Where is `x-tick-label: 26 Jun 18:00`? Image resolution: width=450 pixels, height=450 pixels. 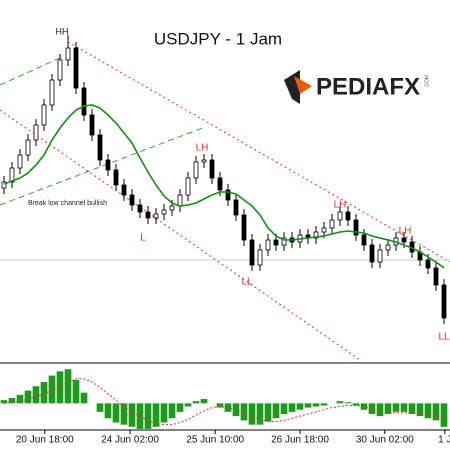
x-tick-label: 26 Jun 18:00 is located at coordinates (300, 440).